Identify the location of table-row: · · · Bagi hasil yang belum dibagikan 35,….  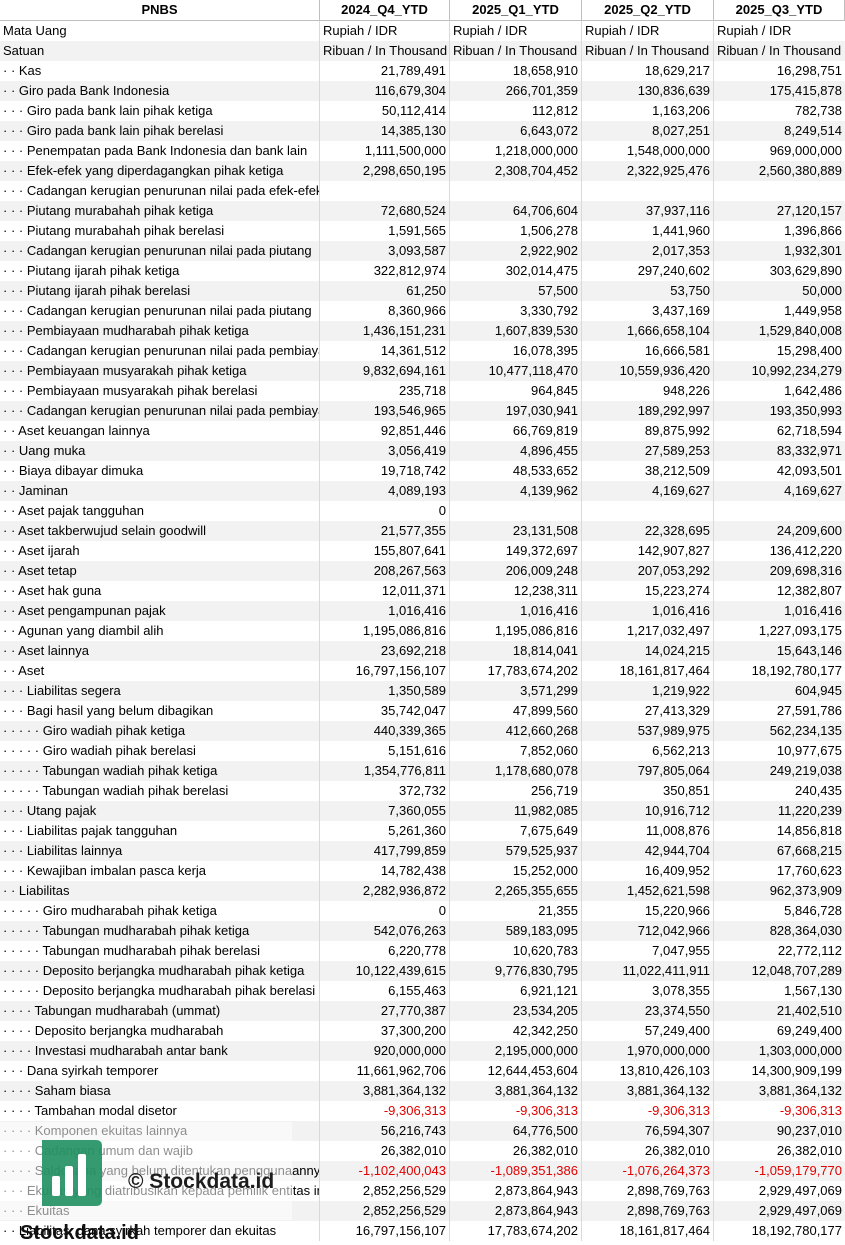
(422, 711).